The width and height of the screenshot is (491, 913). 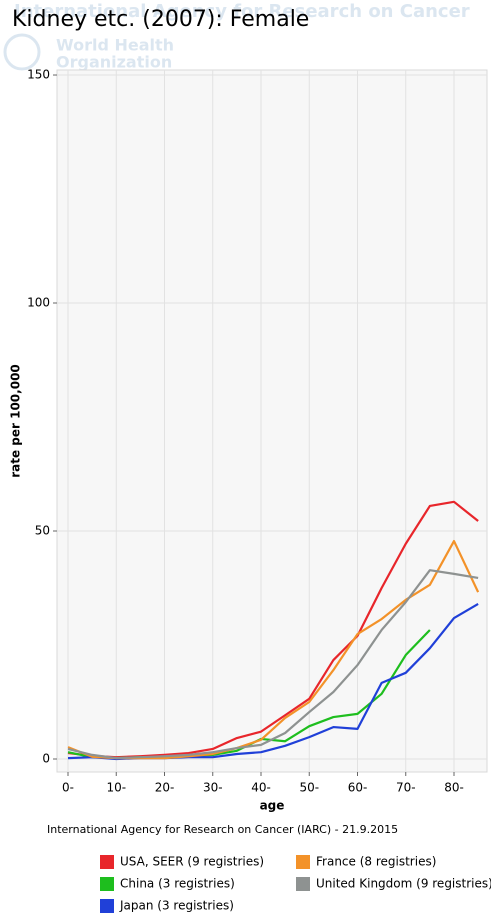 I want to click on legend-label: USA, SEER (9 registries), so click(x=192, y=862).